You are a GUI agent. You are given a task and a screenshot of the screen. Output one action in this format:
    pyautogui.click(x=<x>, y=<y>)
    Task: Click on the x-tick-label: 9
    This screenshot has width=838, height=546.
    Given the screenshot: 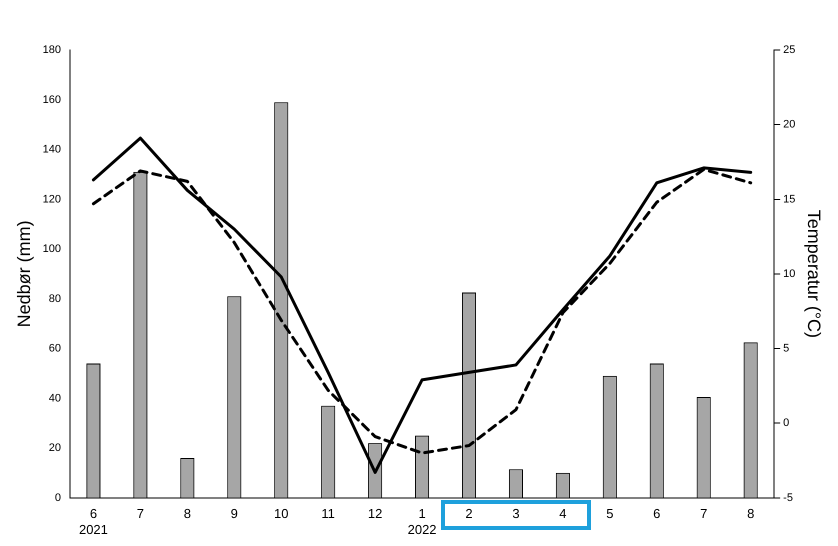 What is the action you would take?
    pyautogui.click(x=234, y=514)
    